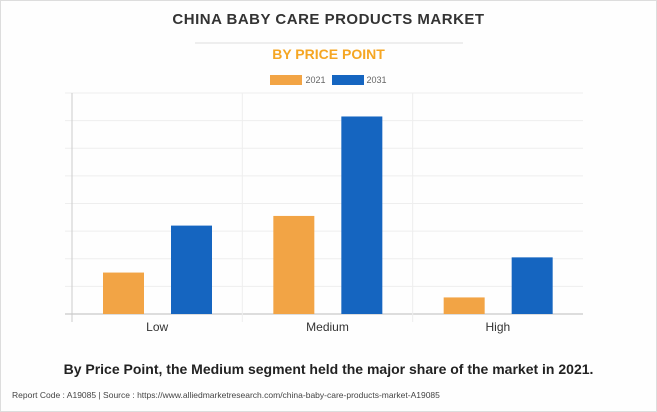 Image resolution: width=657 pixels, height=412 pixels. I want to click on x-tick-label: High, so click(497, 327).